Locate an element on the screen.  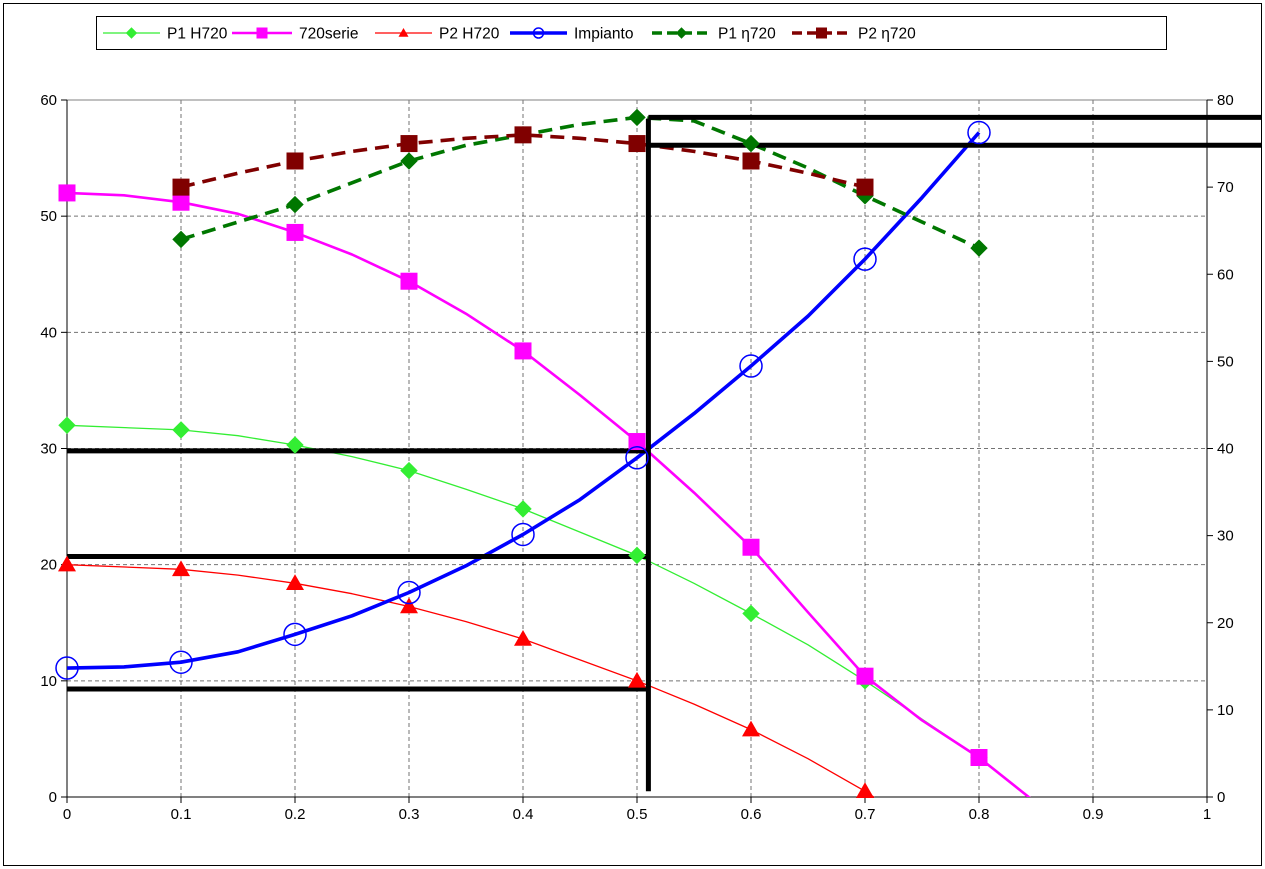
y-left-tick-label: 30 is located at coordinates (48, 449).